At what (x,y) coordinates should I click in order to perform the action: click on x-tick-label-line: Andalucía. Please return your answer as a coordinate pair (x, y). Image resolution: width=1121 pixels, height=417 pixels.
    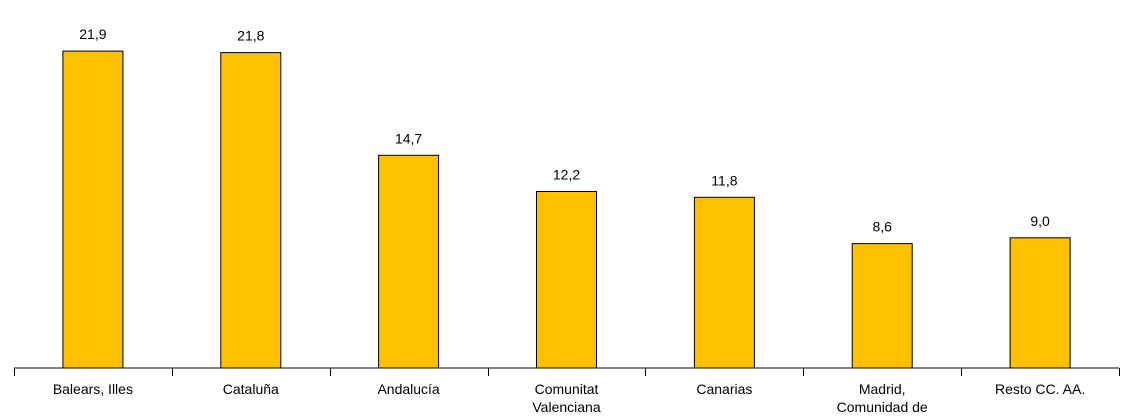
    Looking at the image, I should click on (408, 389).